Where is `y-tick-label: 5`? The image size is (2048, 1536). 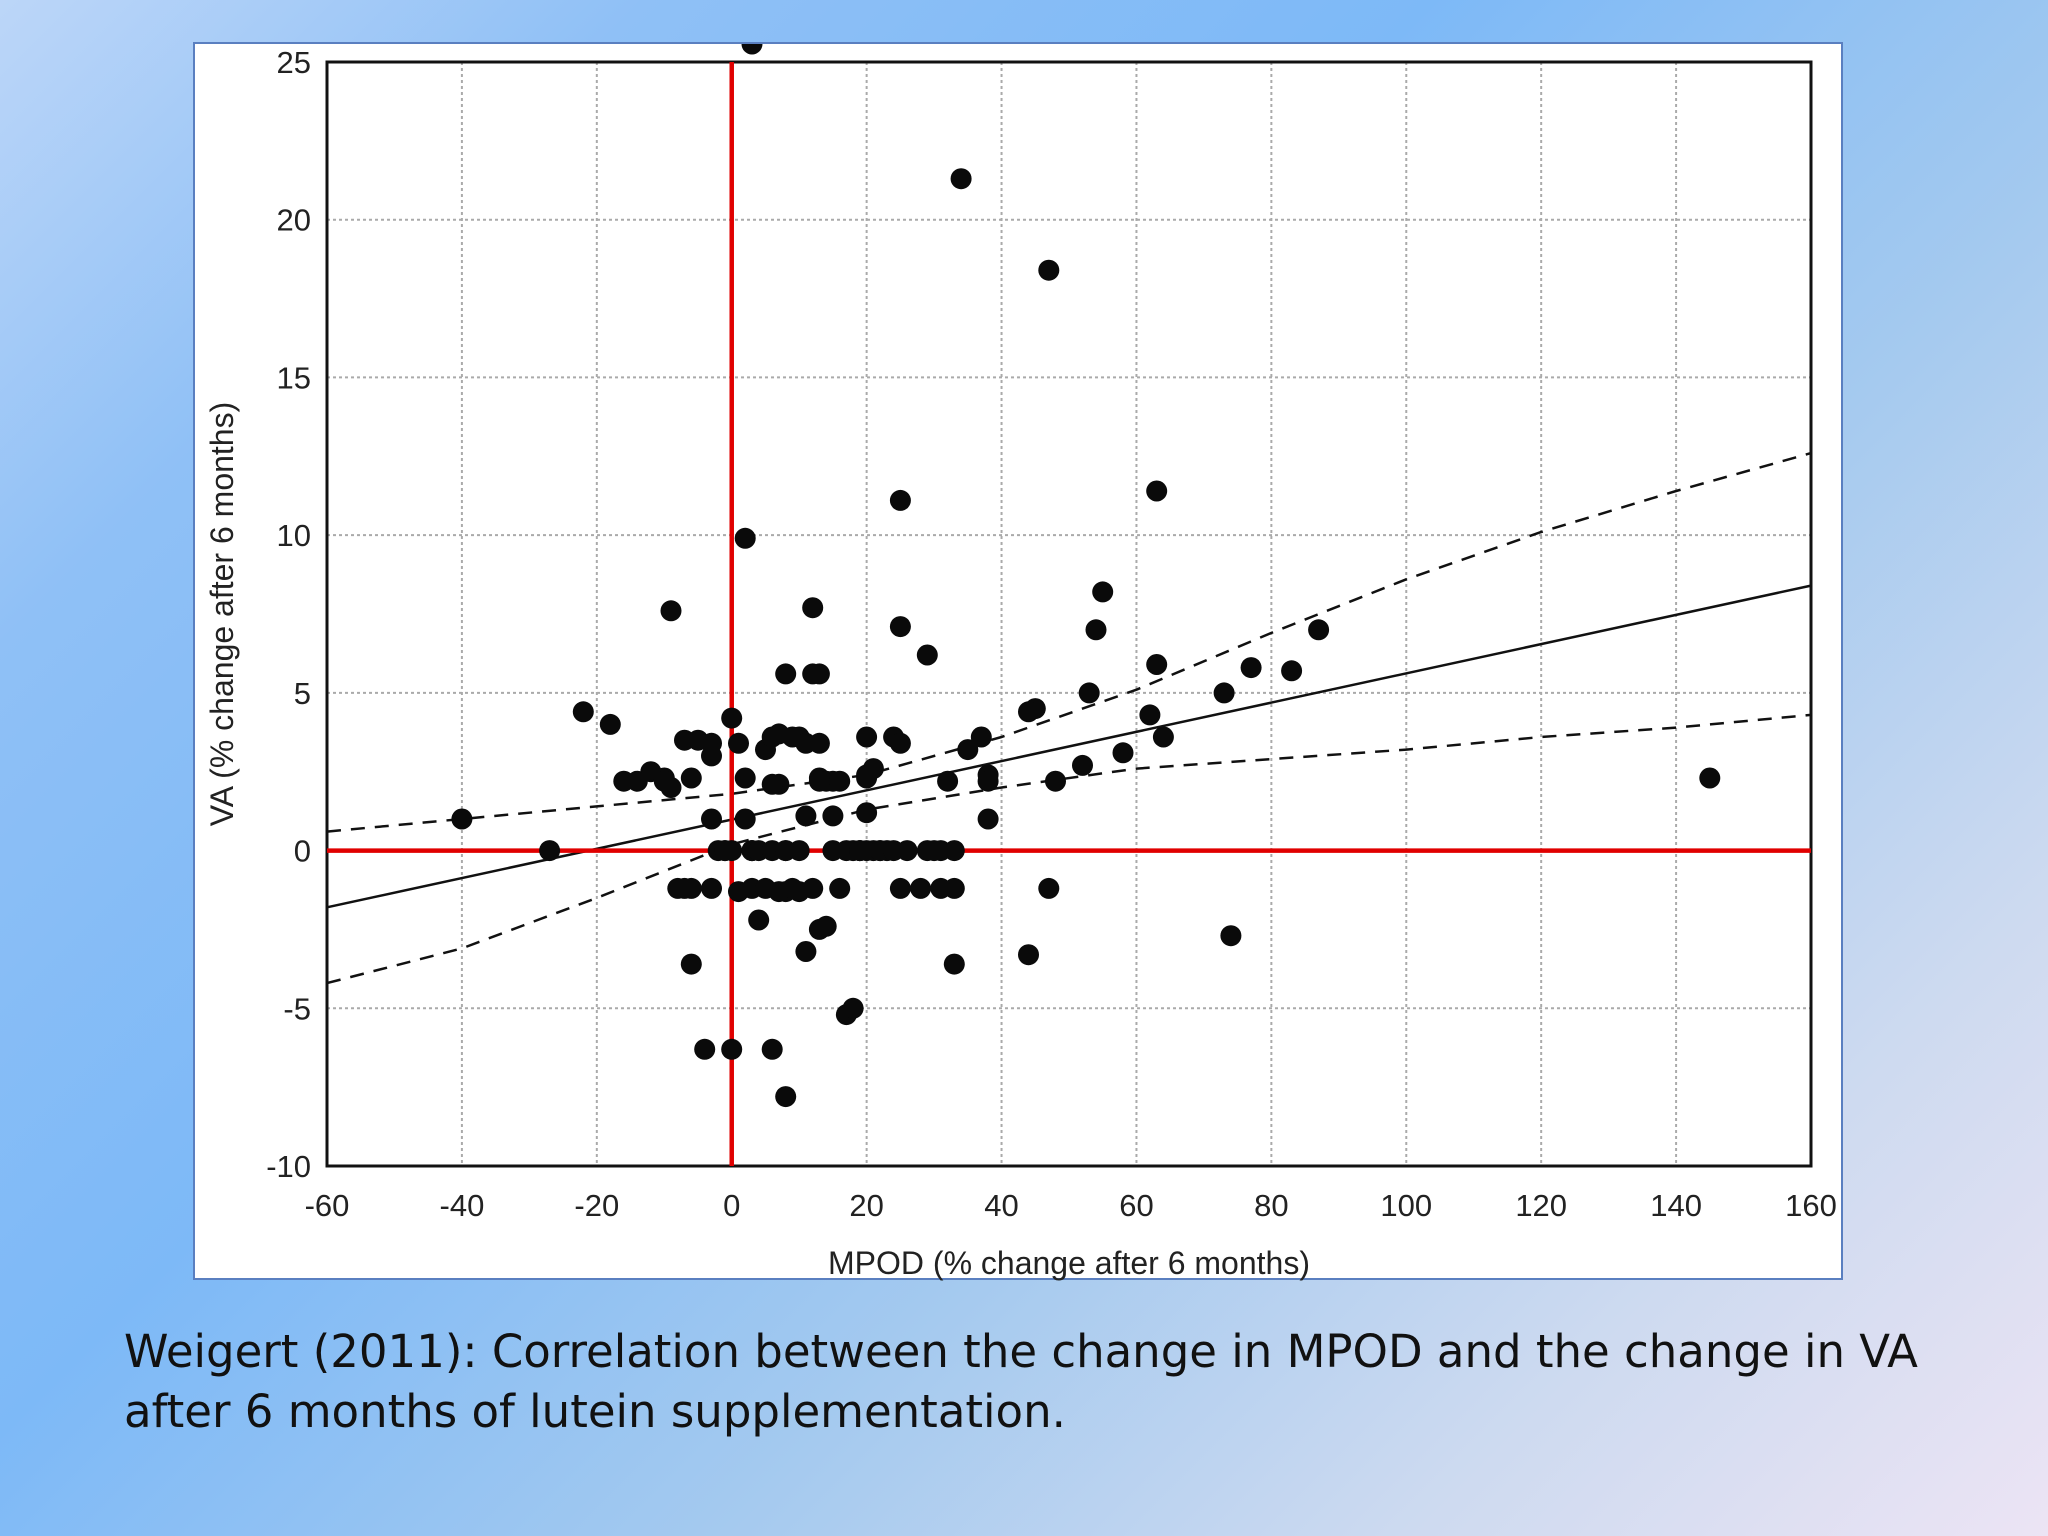 y-tick-label: 5 is located at coordinates (302, 693).